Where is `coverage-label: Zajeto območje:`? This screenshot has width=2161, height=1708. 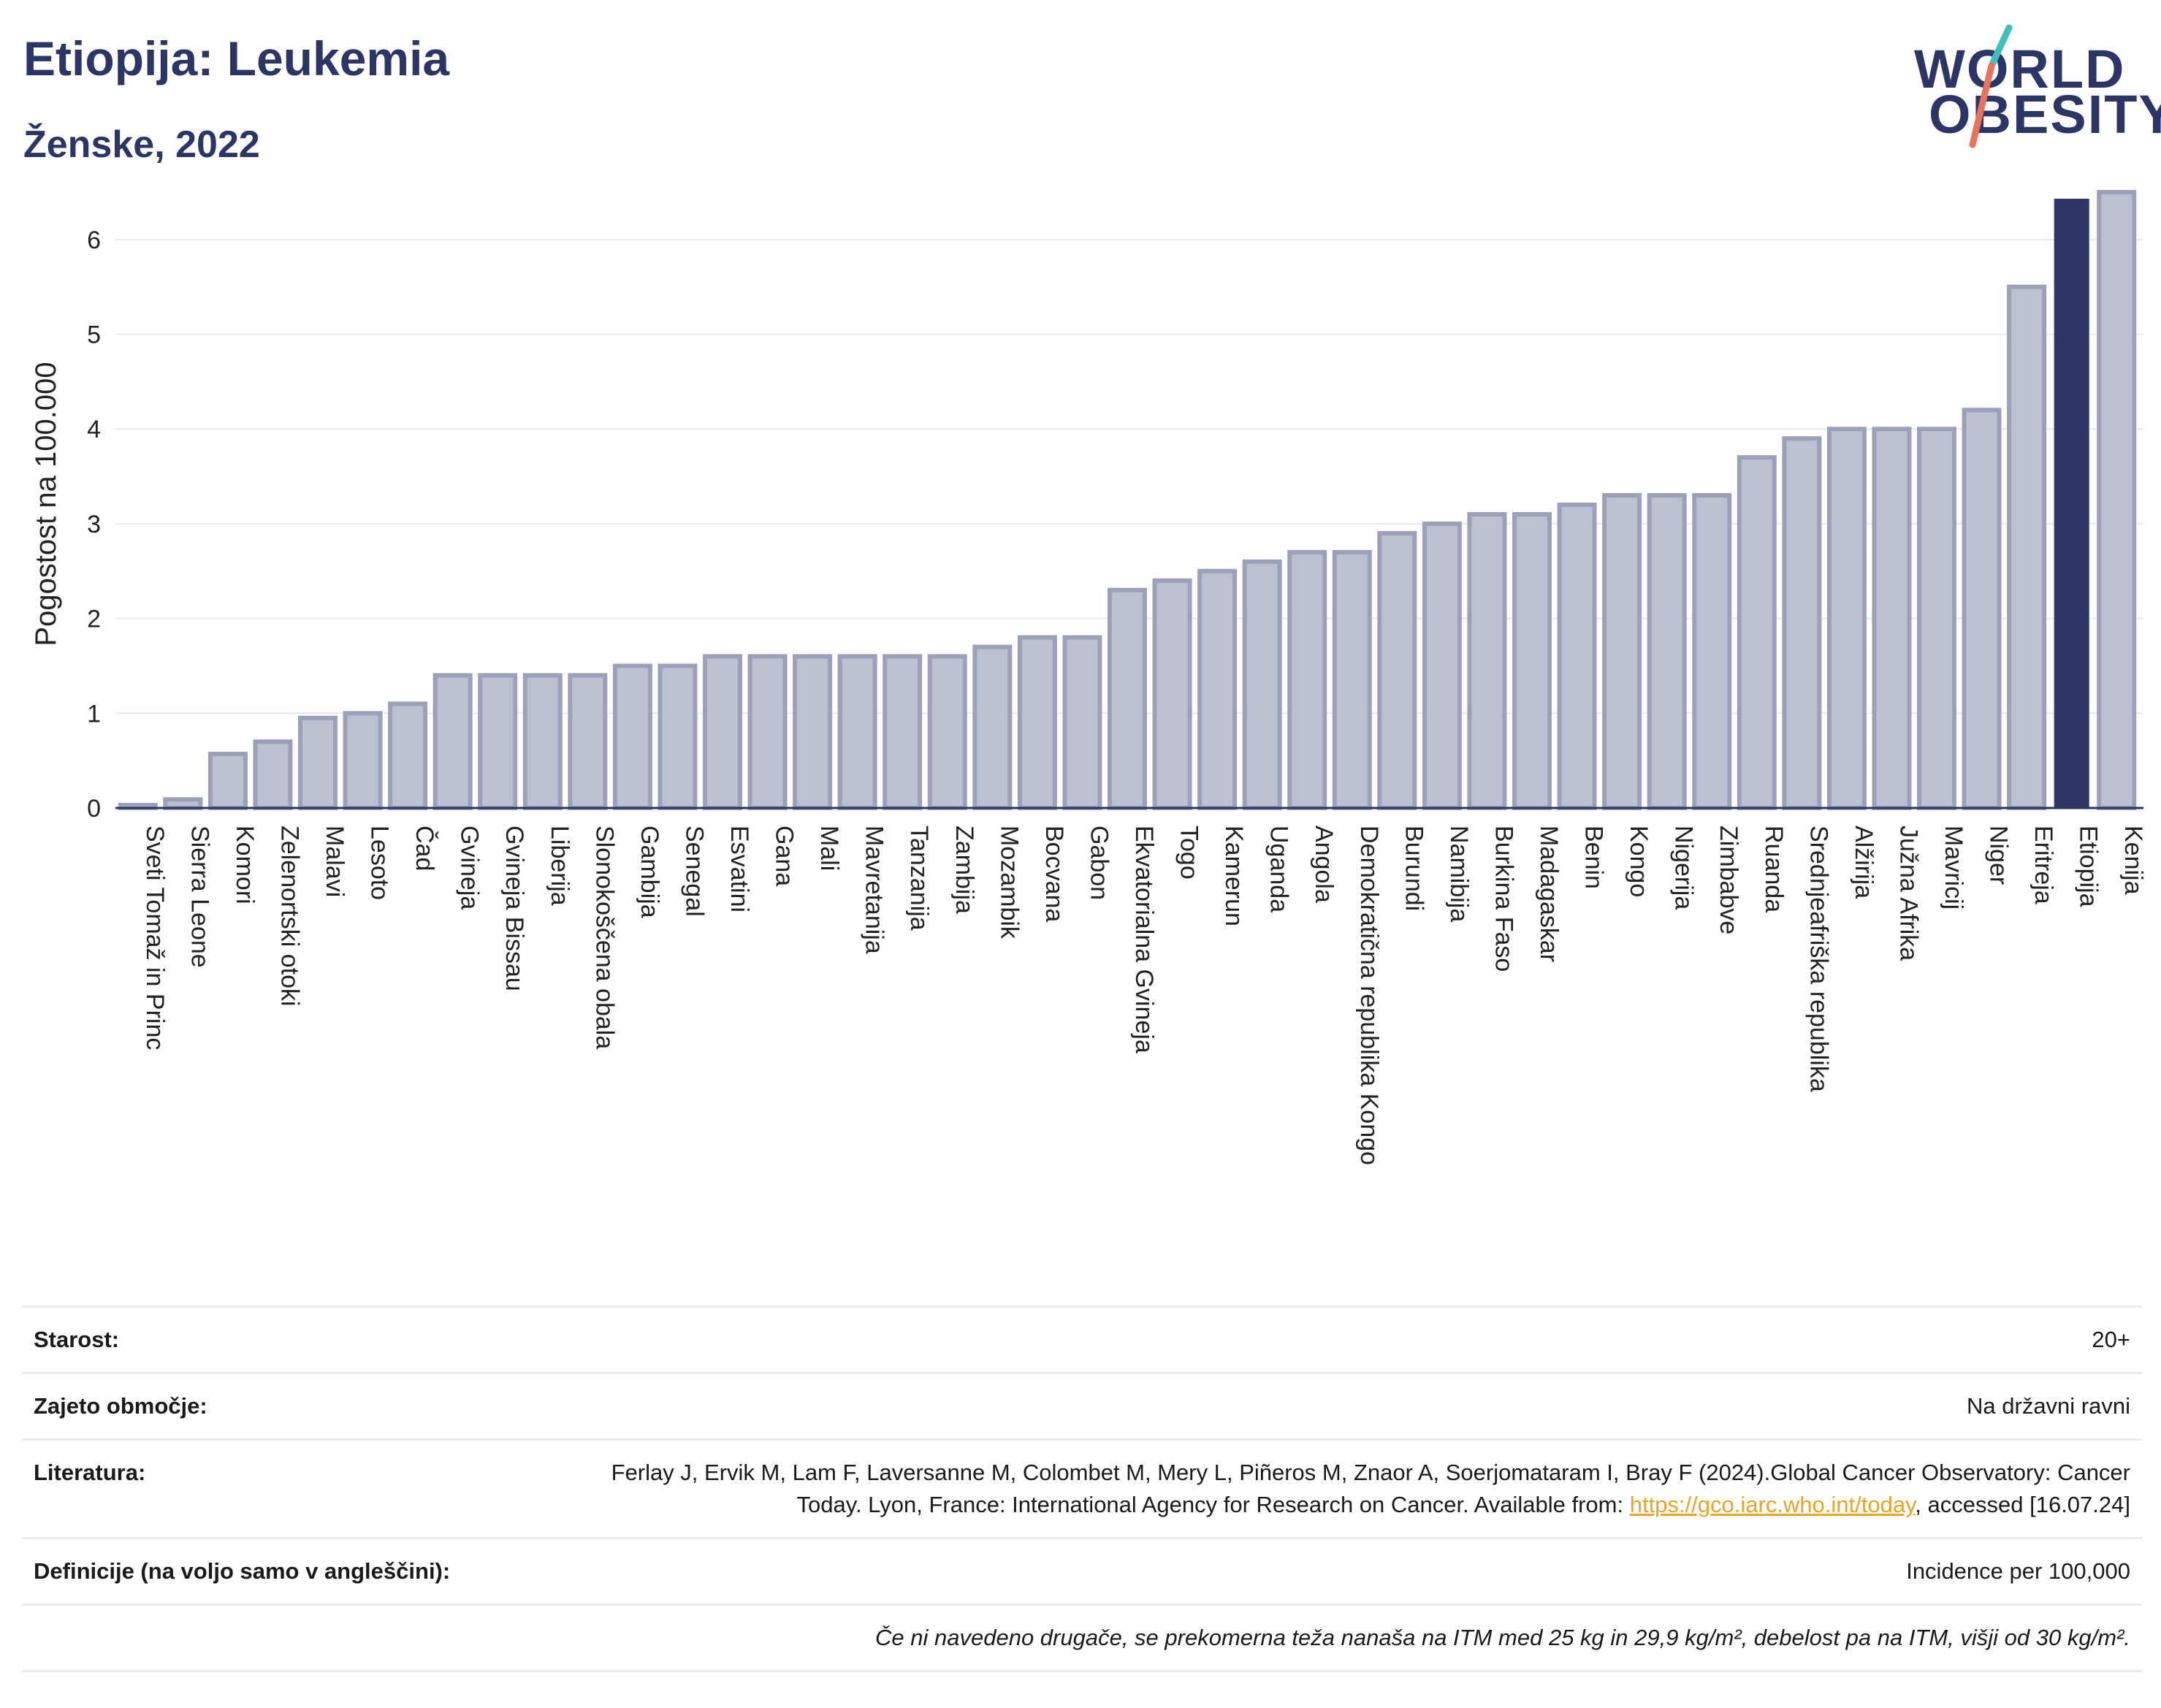
coverage-label: Zajeto območje: is located at coordinates (120, 1406).